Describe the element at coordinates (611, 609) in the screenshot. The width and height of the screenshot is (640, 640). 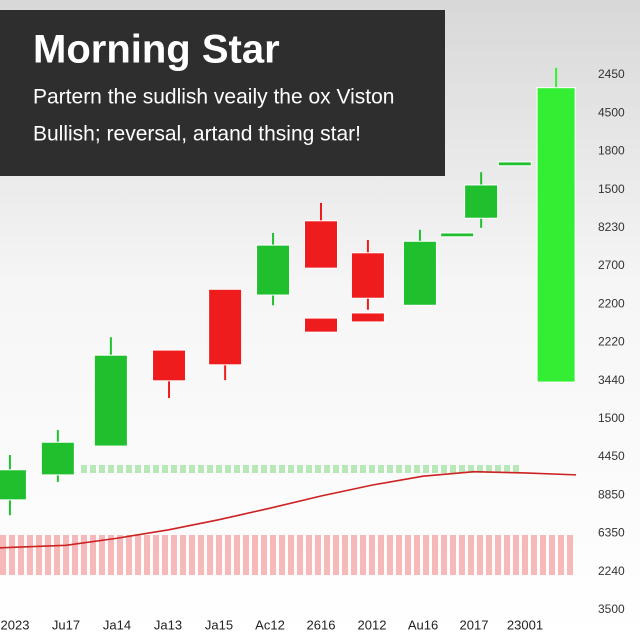
I see `y-tick-label: 3500` at that location.